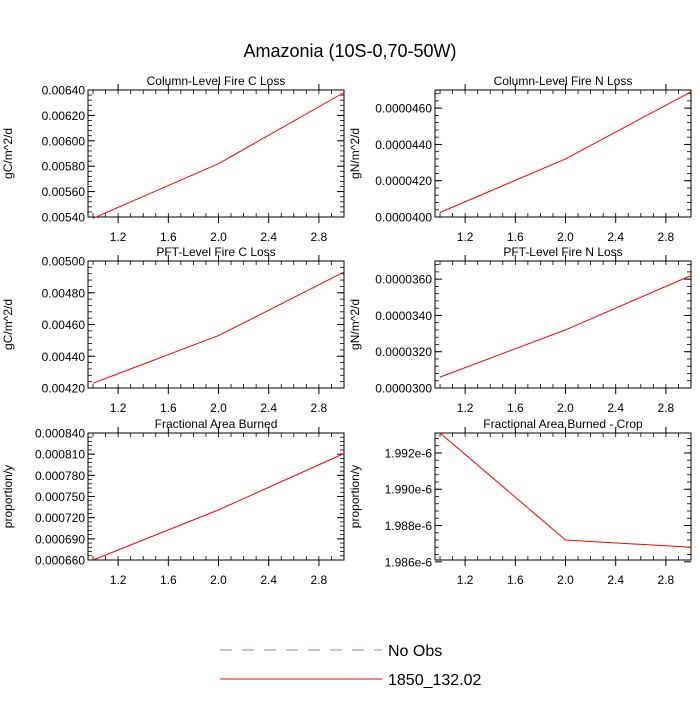 The image size is (700, 705). What do you see at coordinates (60, 434) in the screenshot?
I see `y-tick-label: 0.000840` at bounding box center [60, 434].